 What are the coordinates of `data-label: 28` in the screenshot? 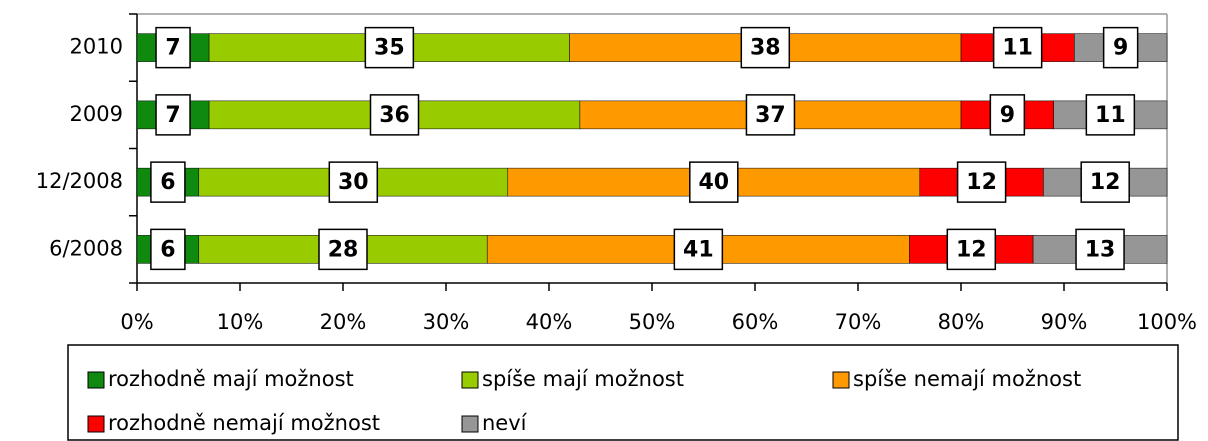 It's located at (343, 249).